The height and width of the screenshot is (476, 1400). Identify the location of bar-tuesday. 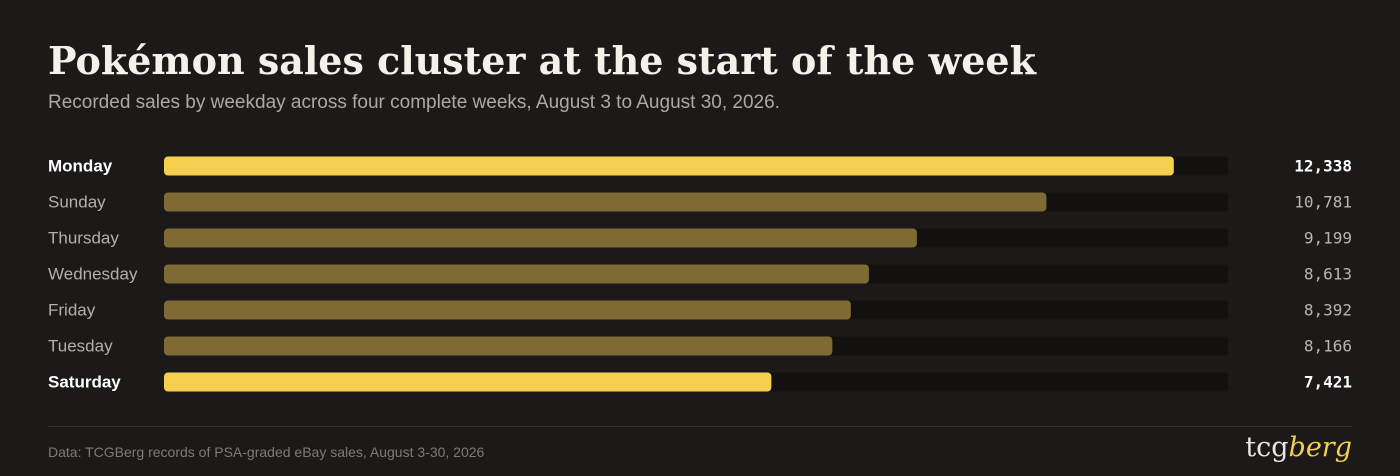
(498, 346).